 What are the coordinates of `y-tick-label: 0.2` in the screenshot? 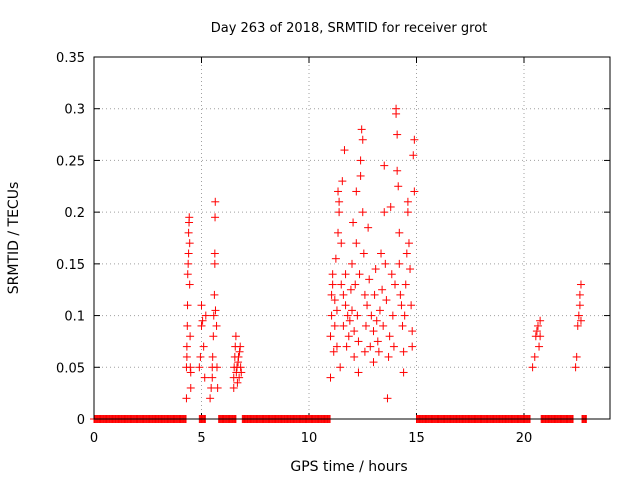 It's located at (74, 213).